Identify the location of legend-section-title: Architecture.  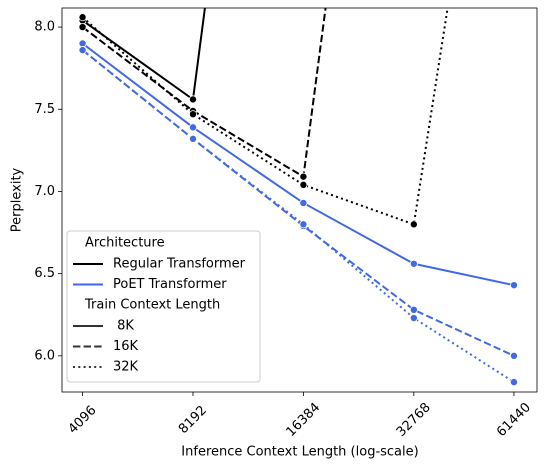
(125, 243).